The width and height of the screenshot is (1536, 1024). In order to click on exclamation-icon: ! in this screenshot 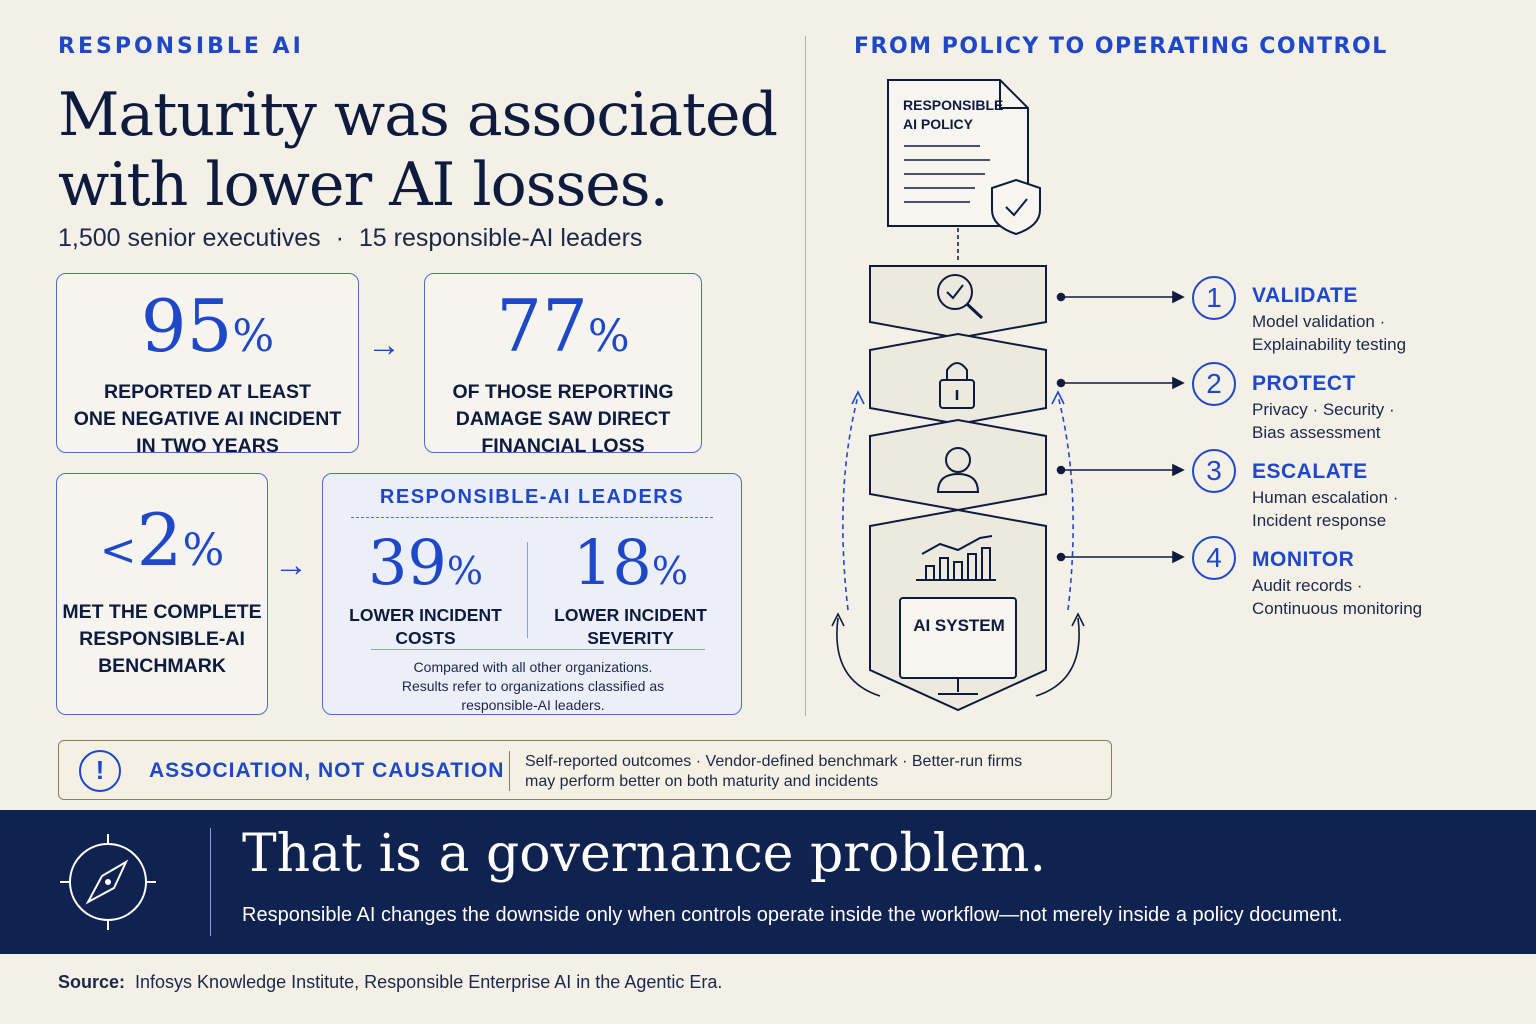, I will do `click(100, 771)`.